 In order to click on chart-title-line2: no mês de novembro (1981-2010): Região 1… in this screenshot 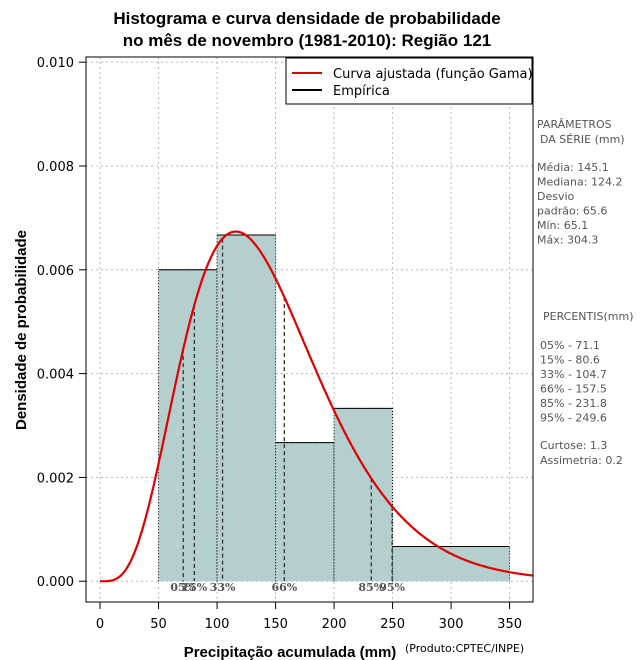, I will do `click(307, 40)`.